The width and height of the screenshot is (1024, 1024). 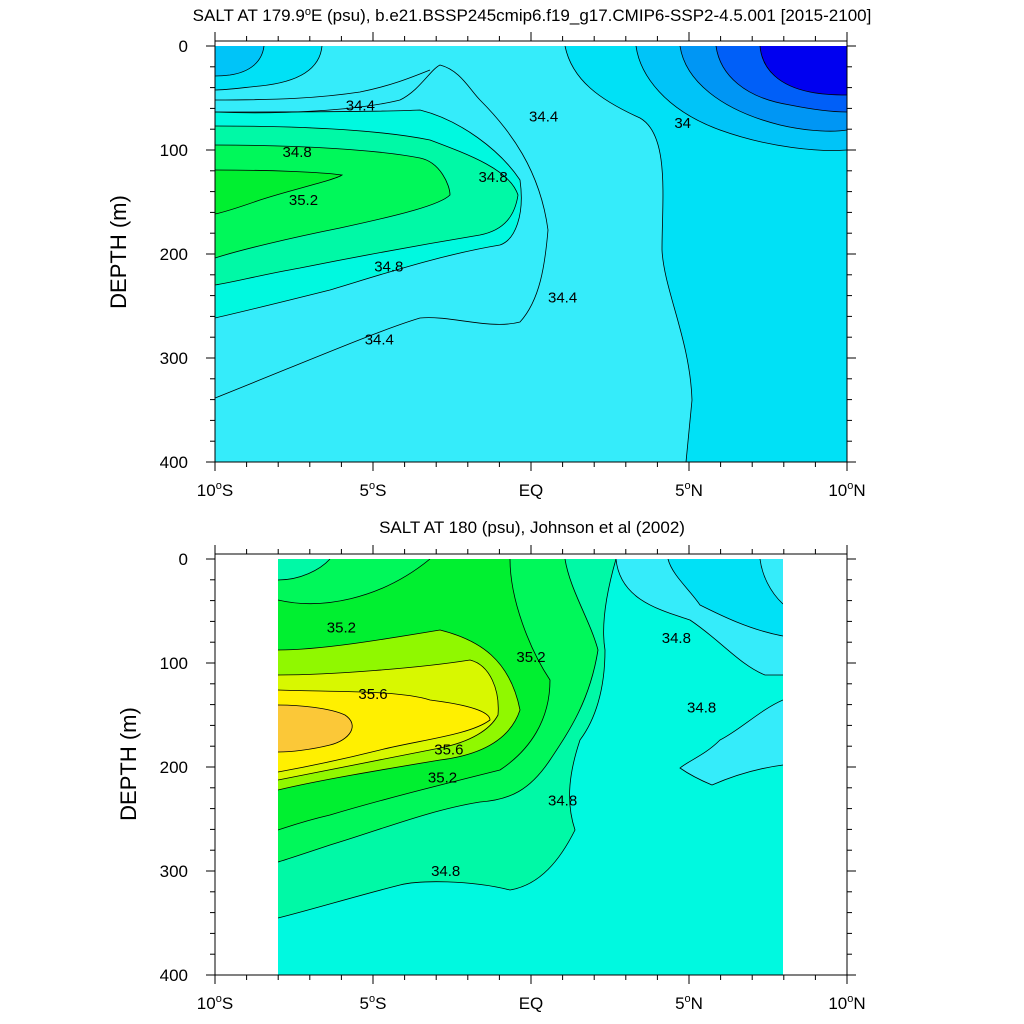 I want to click on observed-region-ne-34.4-34.6, so click(x=725, y=597).